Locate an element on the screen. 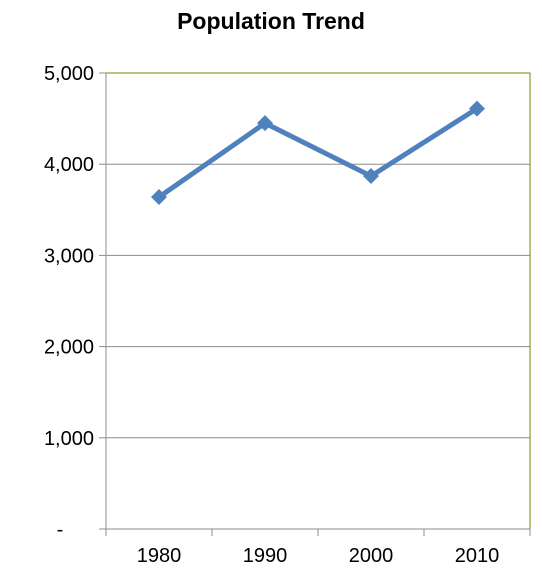 The width and height of the screenshot is (542, 577). y-tick-label-0: - is located at coordinates (60, 530).